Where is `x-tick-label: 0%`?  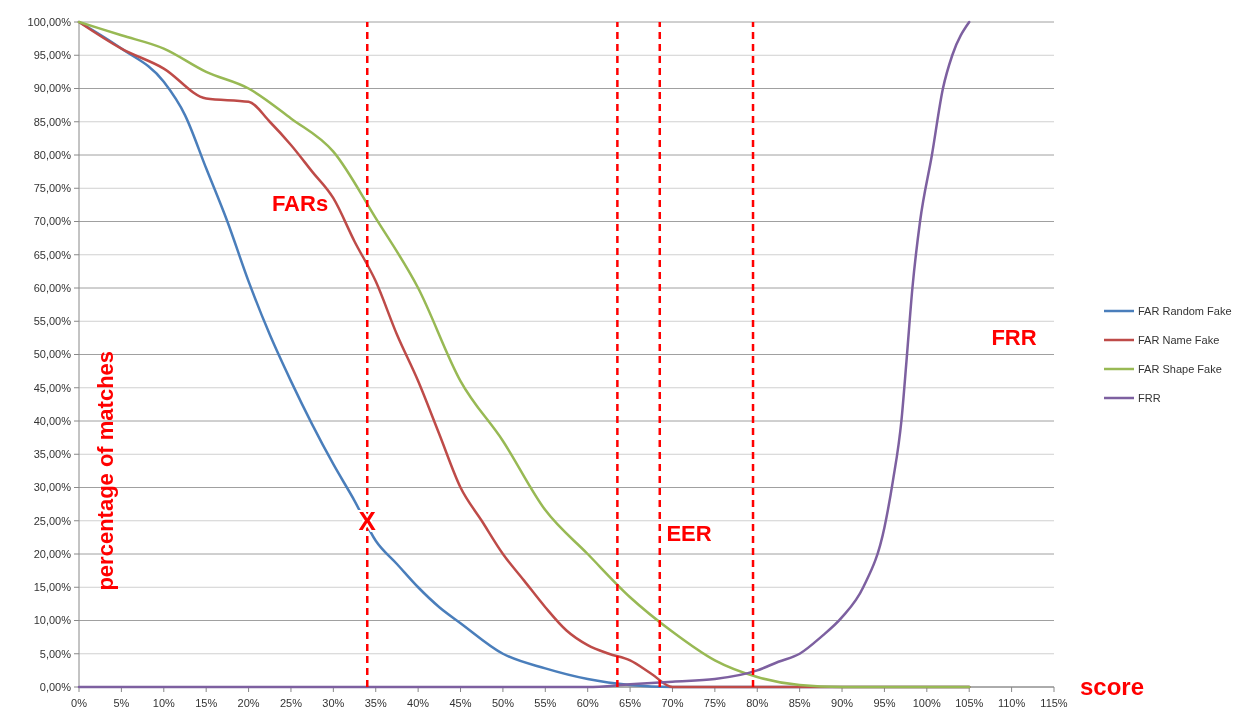
x-tick-label: 0% is located at coordinates (79, 703).